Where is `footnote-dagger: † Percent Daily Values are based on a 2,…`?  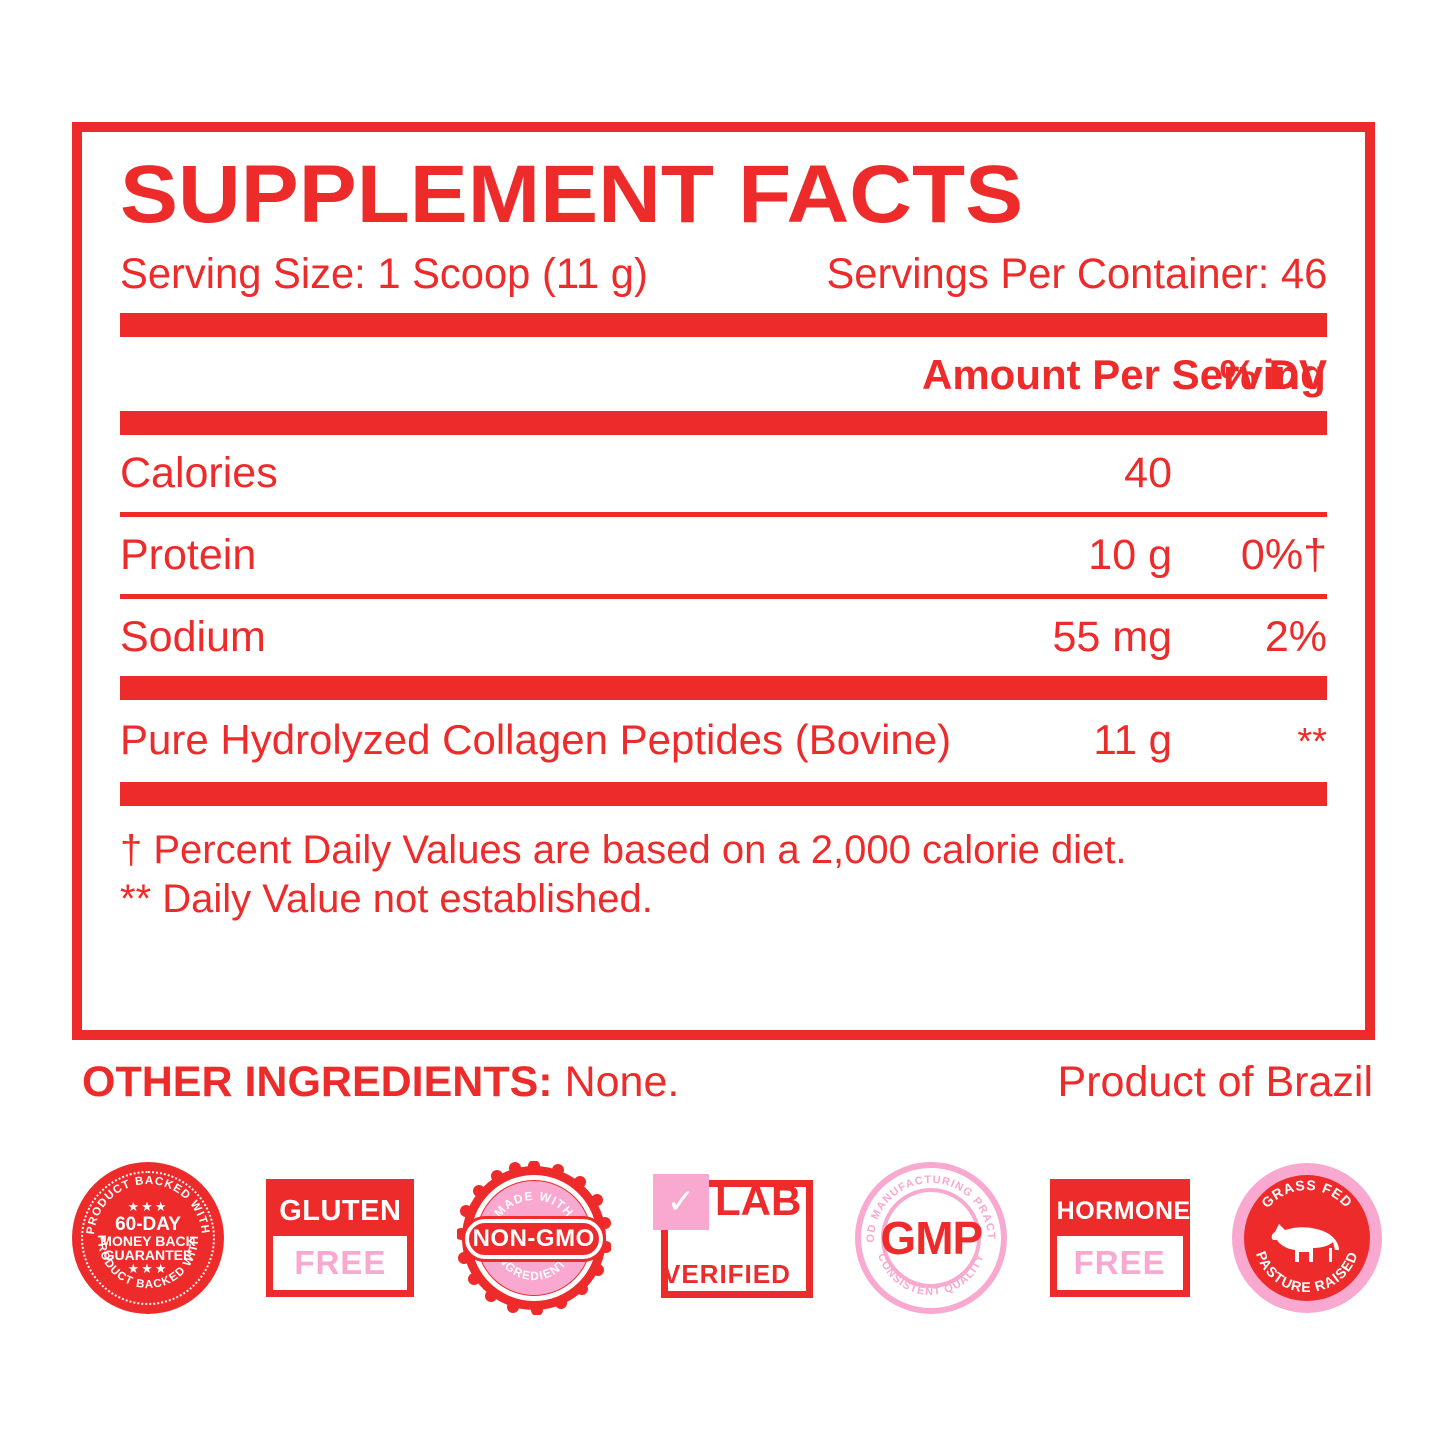
footnote-dagger: † Percent Daily Values are based on a 2,… is located at coordinates (623, 850).